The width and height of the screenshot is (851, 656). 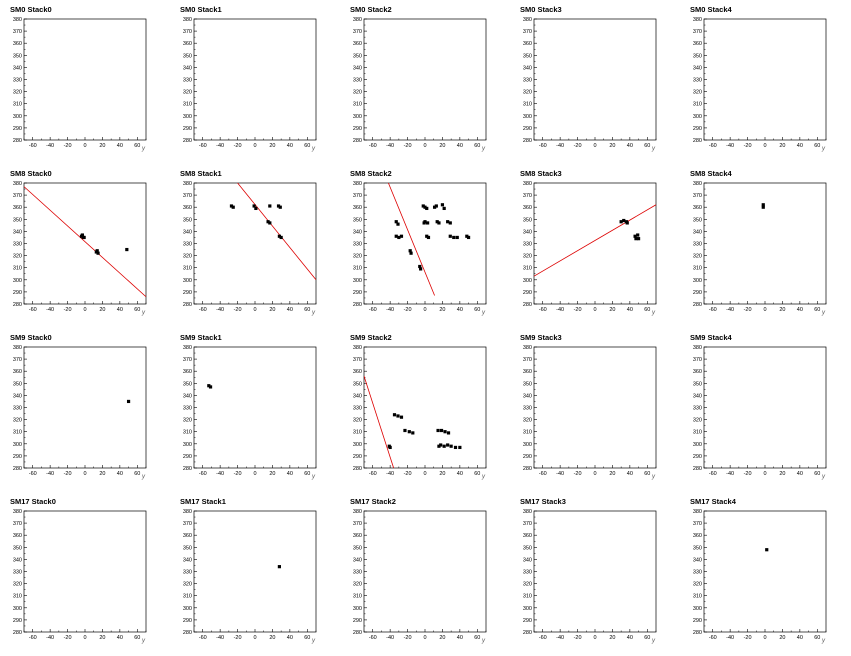 What do you see at coordinates (711, 337) in the screenshot?
I see `panel-title: SM9 Stack4` at bounding box center [711, 337].